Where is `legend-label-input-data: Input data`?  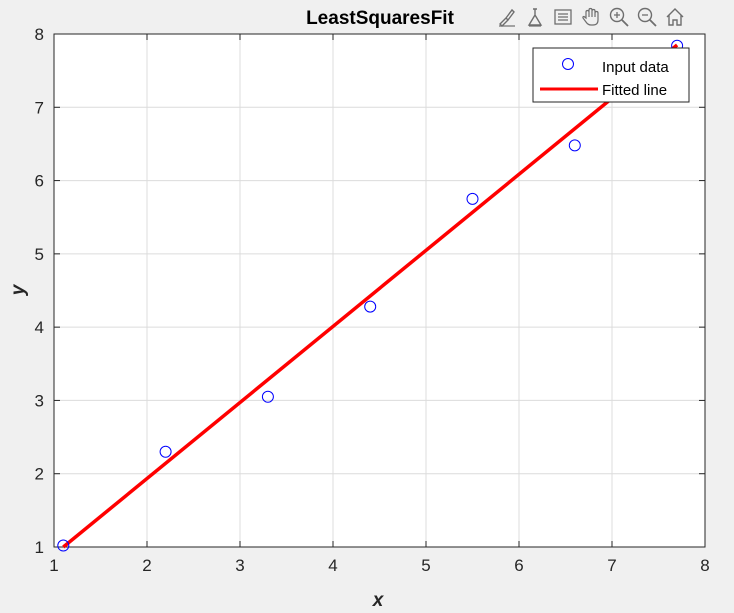 legend-label-input-data: Input data is located at coordinates (635, 67).